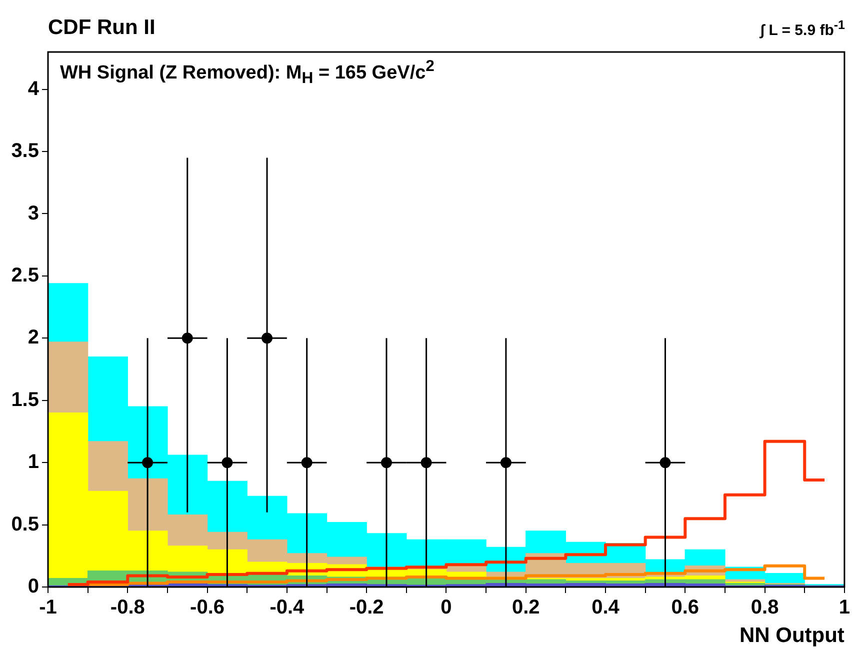 This screenshot has width=853, height=653. I want to click on y-tick-label: 0.5, so click(25, 524).